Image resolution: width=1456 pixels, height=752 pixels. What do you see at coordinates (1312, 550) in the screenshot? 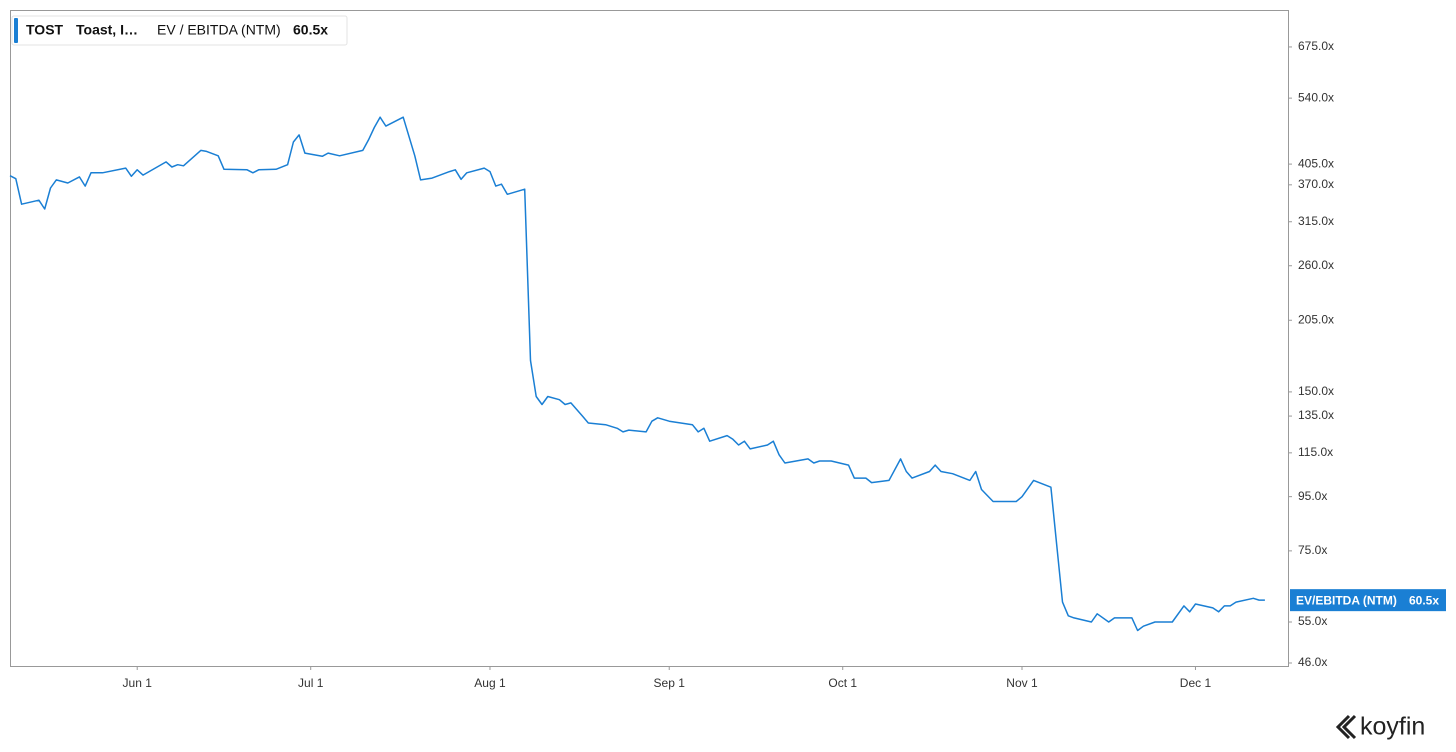
I see `y-tick-label: 75.0x` at bounding box center [1312, 550].